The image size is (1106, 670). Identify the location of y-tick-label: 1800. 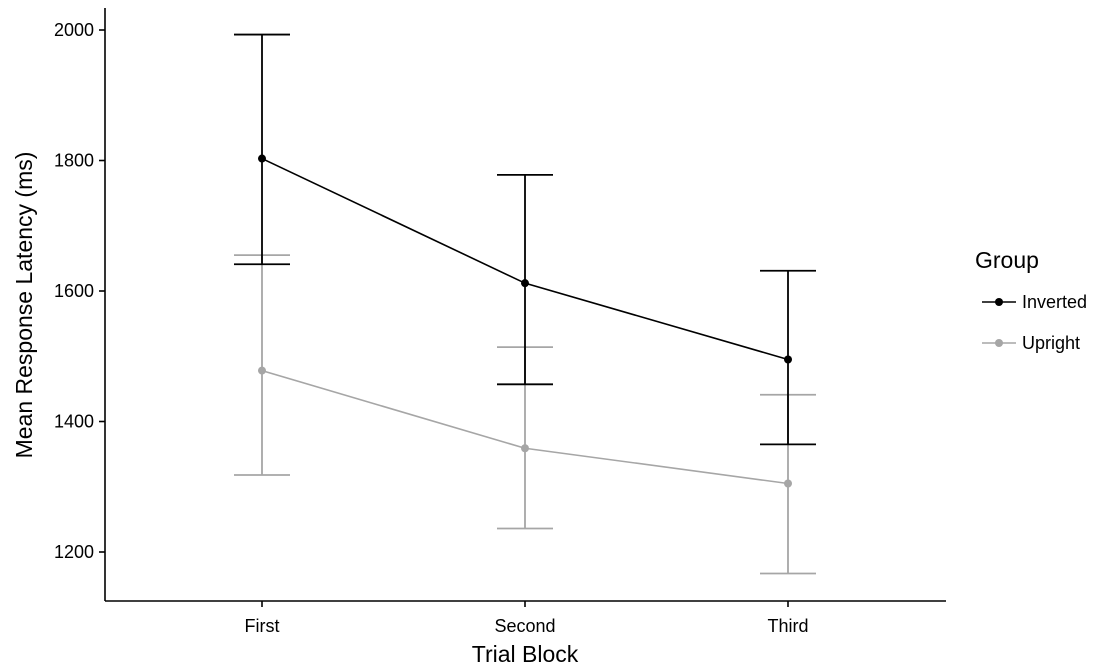
(74, 161).